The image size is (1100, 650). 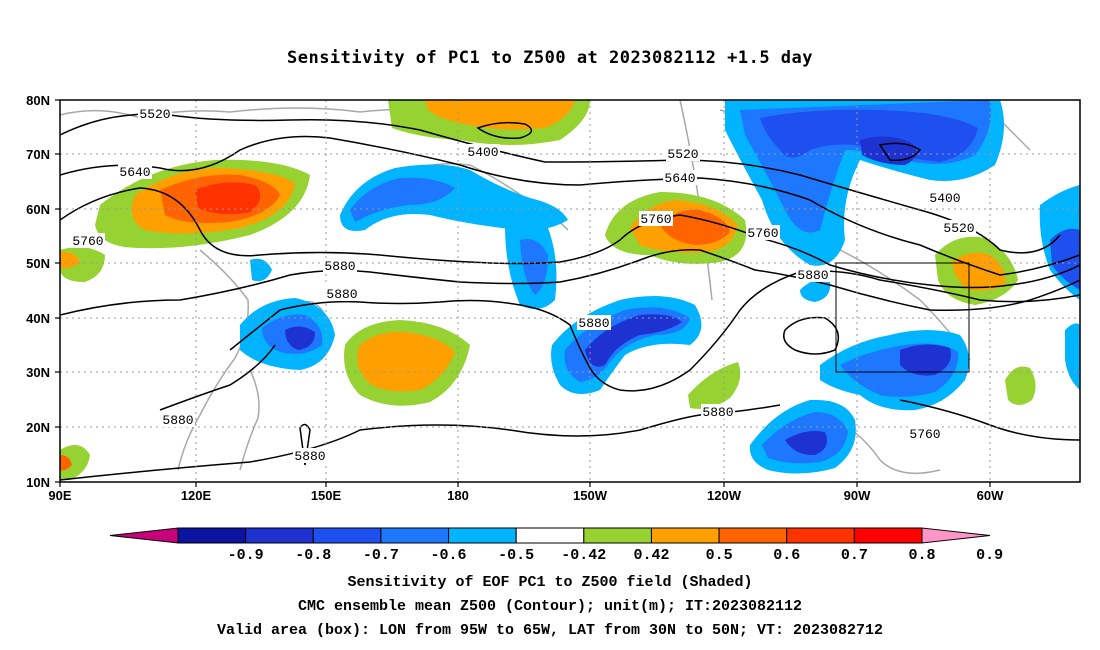 What do you see at coordinates (38, 372) in the screenshot?
I see `lat-tick-label: 30N` at bounding box center [38, 372].